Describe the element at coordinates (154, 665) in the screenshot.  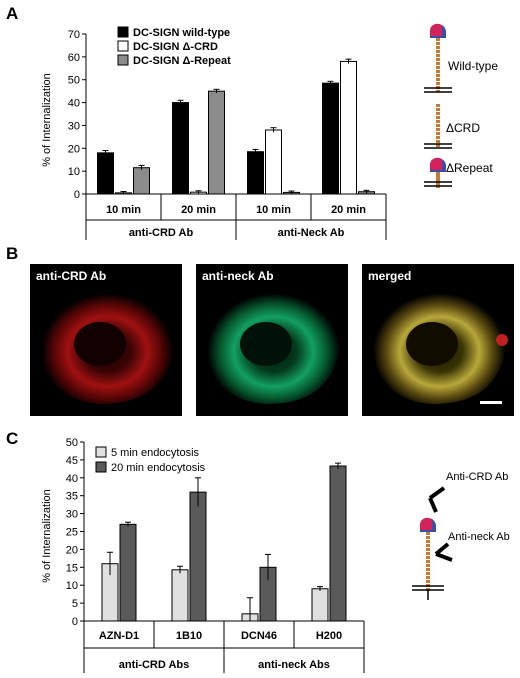
I see `panel-c-group-label: anti-CRD Abs` at that location.